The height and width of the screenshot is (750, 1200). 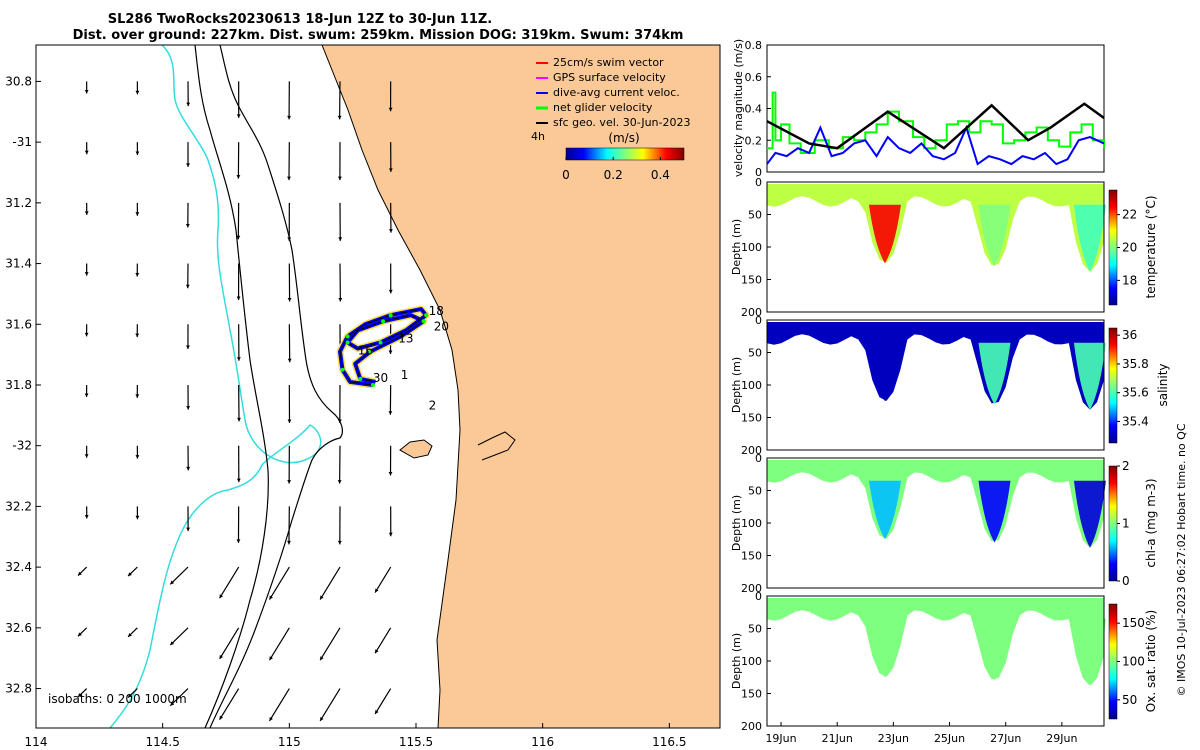 What do you see at coordinates (380, 378) in the screenshot?
I see `day-label: 30` at bounding box center [380, 378].